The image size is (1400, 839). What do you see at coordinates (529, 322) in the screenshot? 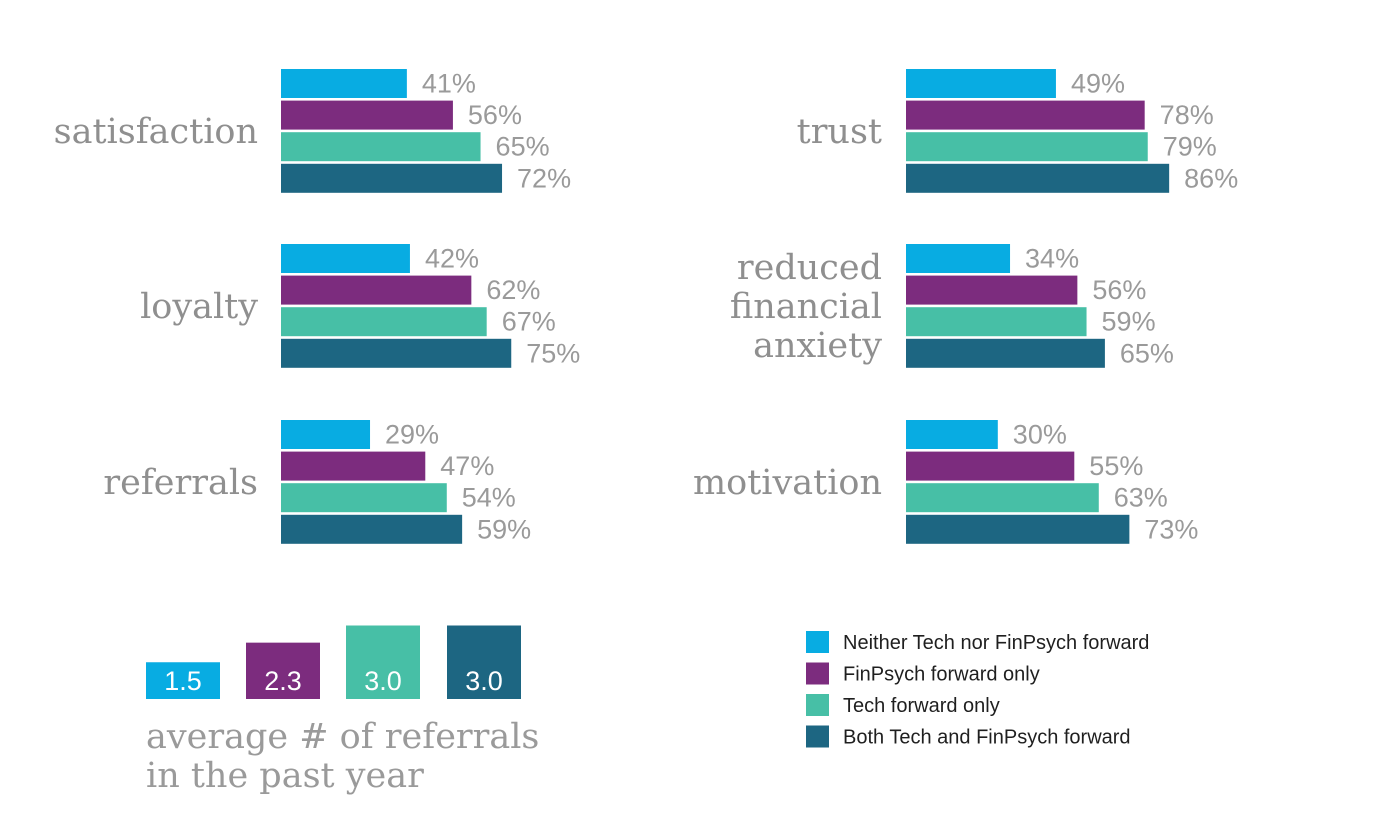
I see `value-label: 67%` at bounding box center [529, 322].